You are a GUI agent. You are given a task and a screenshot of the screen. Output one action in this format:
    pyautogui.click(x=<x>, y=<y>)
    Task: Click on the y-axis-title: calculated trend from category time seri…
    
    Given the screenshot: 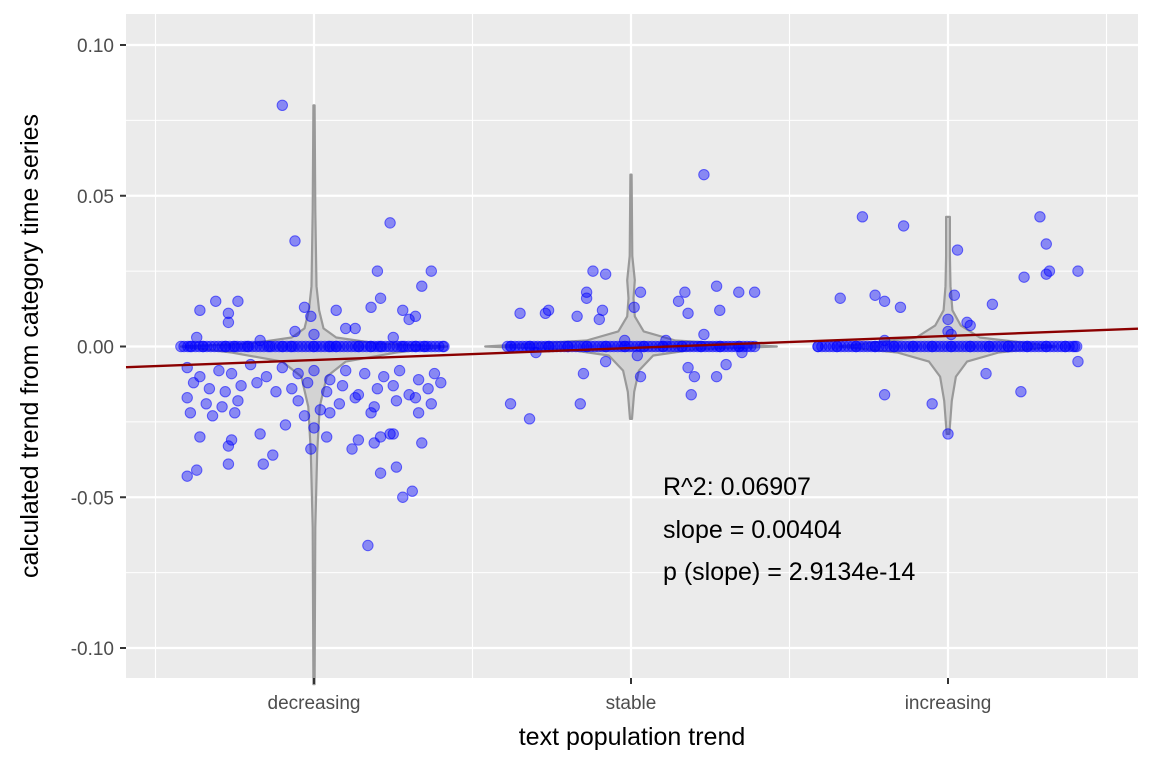 What is the action you would take?
    pyautogui.click(x=30, y=346)
    